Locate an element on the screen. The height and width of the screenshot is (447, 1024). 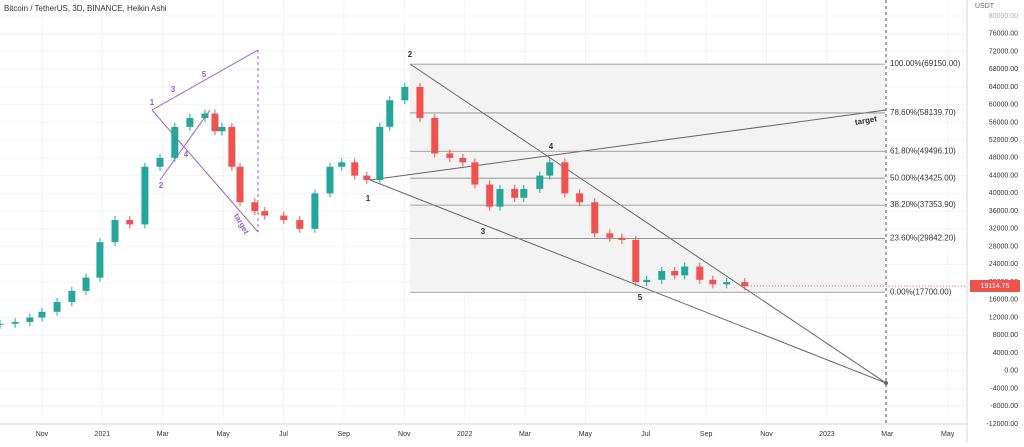
y-tick-label: 76000.00 is located at coordinates (1003, 34).